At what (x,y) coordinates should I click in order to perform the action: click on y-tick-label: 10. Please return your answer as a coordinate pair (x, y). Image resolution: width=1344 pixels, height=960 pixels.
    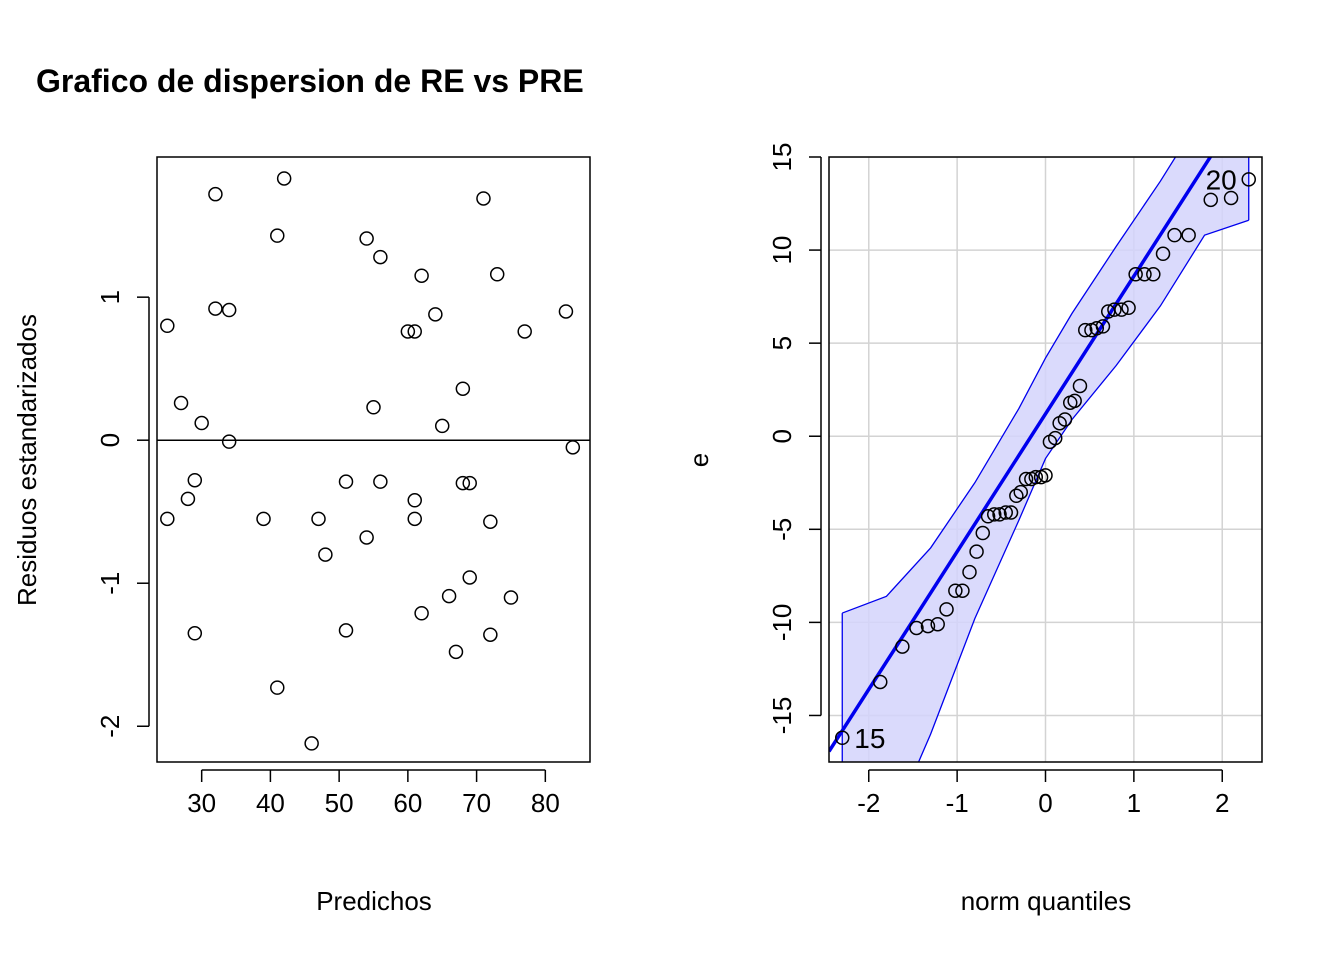
    Looking at the image, I should click on (782, 250).